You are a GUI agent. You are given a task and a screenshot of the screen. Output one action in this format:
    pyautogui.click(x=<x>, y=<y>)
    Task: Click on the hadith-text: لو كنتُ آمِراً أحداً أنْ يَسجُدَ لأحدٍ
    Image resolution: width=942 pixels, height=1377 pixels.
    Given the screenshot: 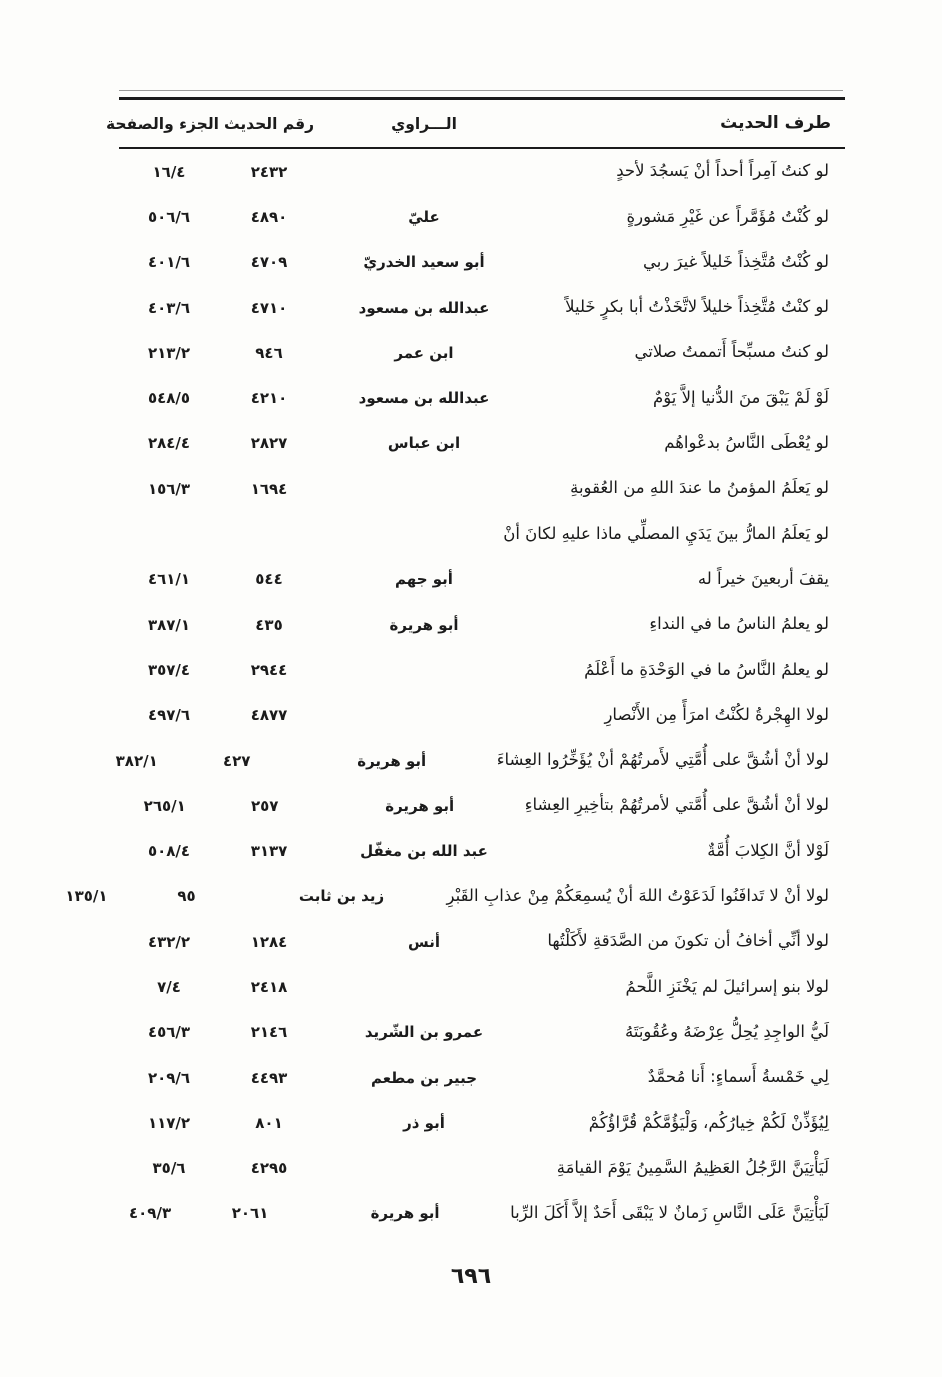 What is the action you would take?
    pyautogui.click(x=722, y=171)
    